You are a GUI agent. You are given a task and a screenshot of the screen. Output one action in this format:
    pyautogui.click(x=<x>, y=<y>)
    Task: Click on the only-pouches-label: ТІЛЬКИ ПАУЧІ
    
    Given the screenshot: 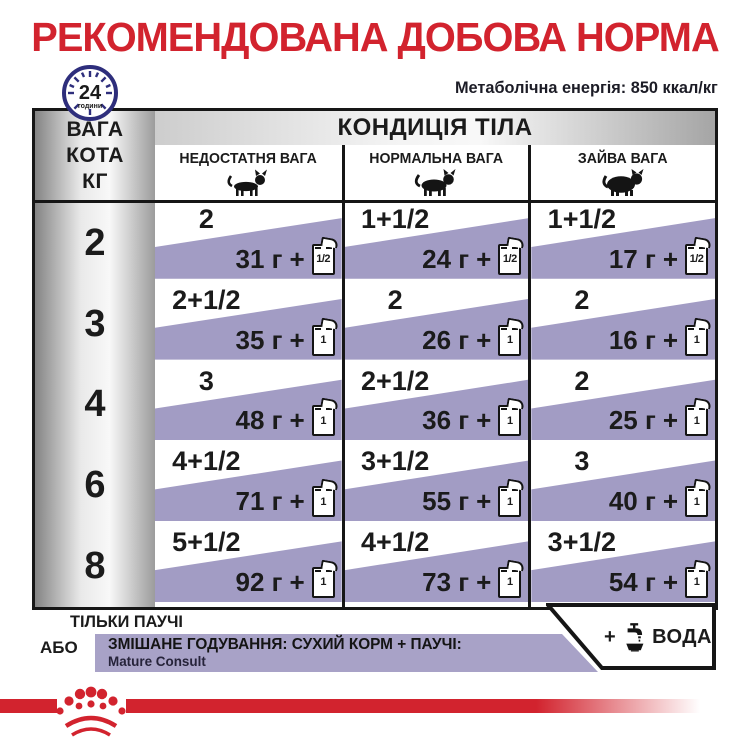 What is the action you would take?
    pyautogui.click(x=126, y=621)
    